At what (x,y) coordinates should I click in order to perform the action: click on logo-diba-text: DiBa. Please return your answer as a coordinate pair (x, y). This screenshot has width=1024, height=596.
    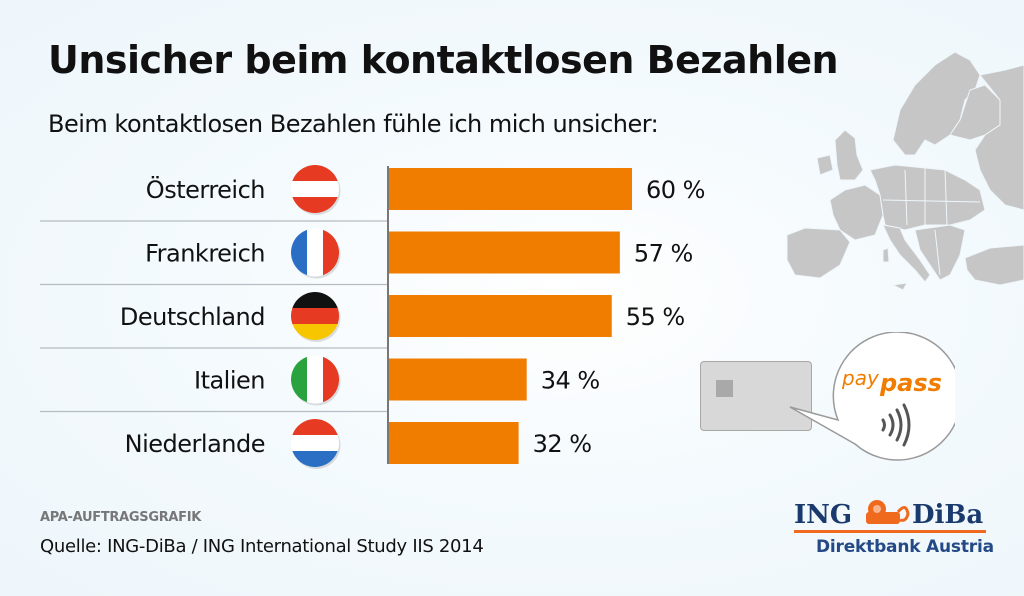
    Looking at the image, I should click on (947, 515).